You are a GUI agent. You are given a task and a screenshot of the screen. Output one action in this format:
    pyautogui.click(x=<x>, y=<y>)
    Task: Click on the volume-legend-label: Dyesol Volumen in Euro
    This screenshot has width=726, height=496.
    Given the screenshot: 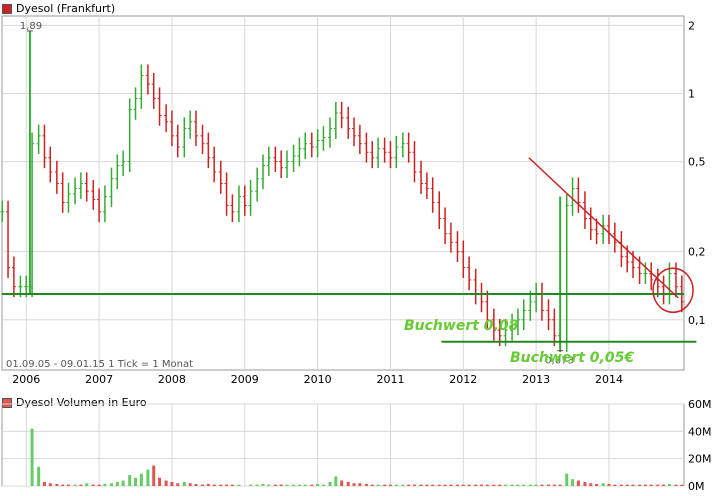 What is the action you would take?
    pyautogui.click(x=81, y=402)
    